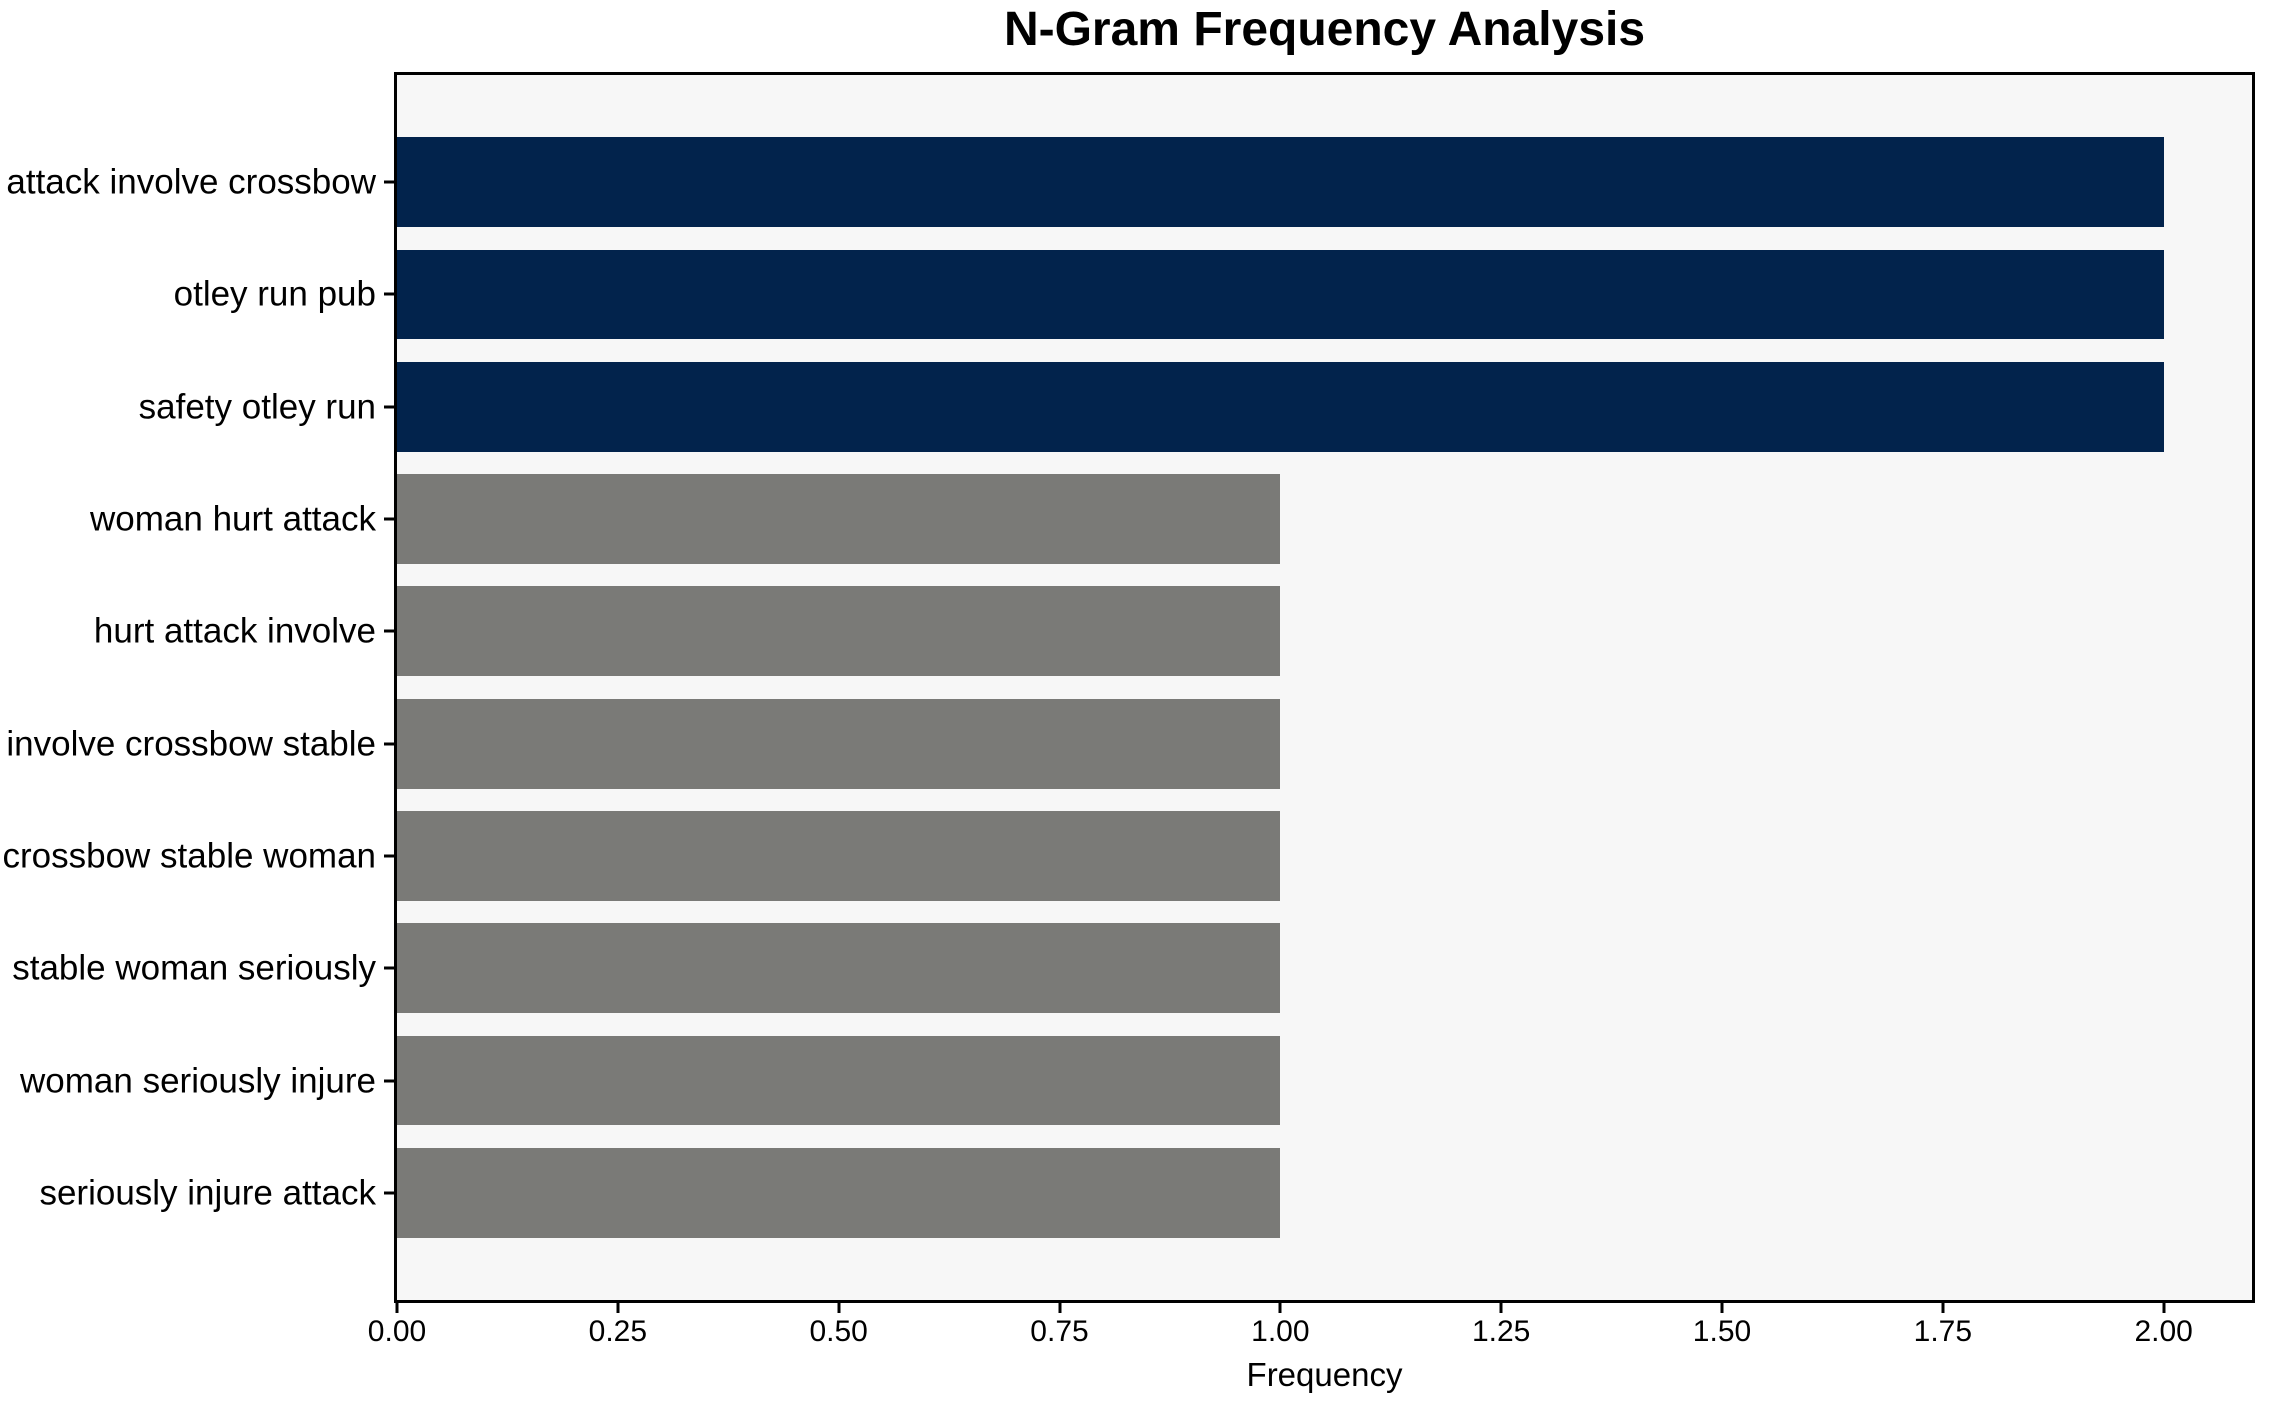 Image resolution: width=2275 pixels, height=1414 pixels. I want to click on x-tick-label: 1.50, so click(1722, 1331).